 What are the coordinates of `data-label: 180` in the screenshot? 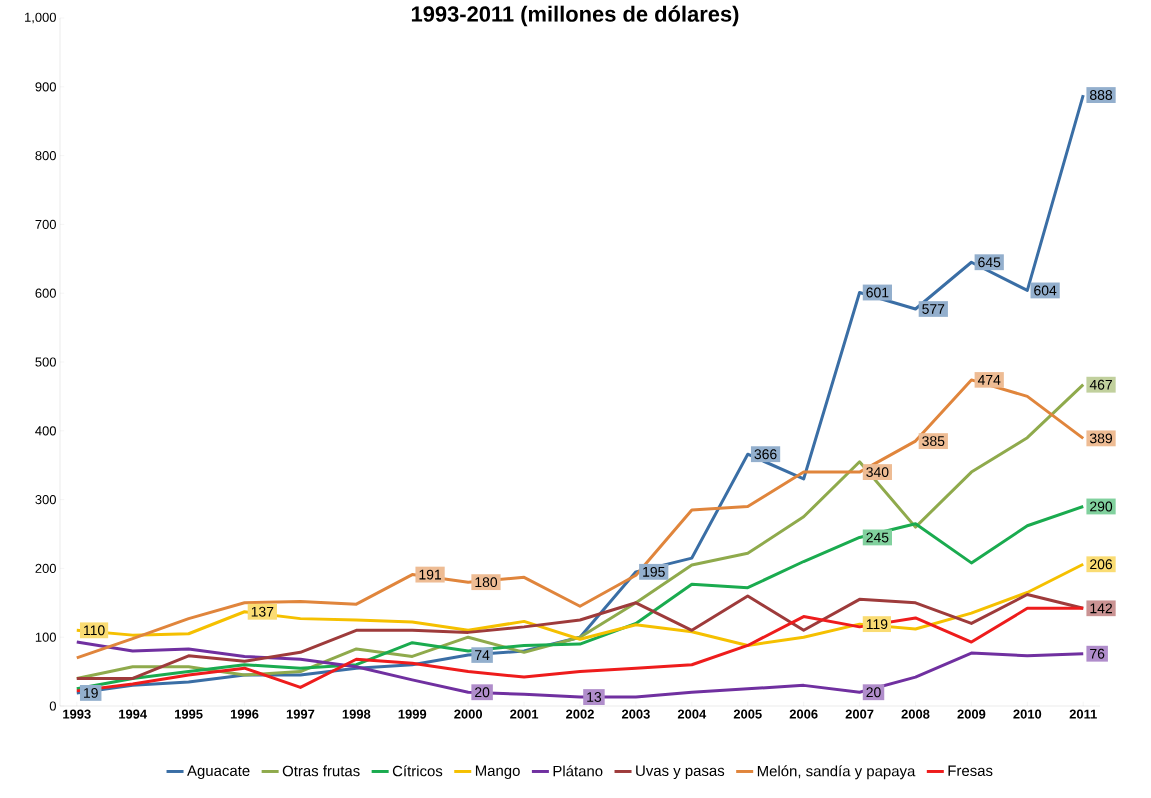 It's located at (486, 582).